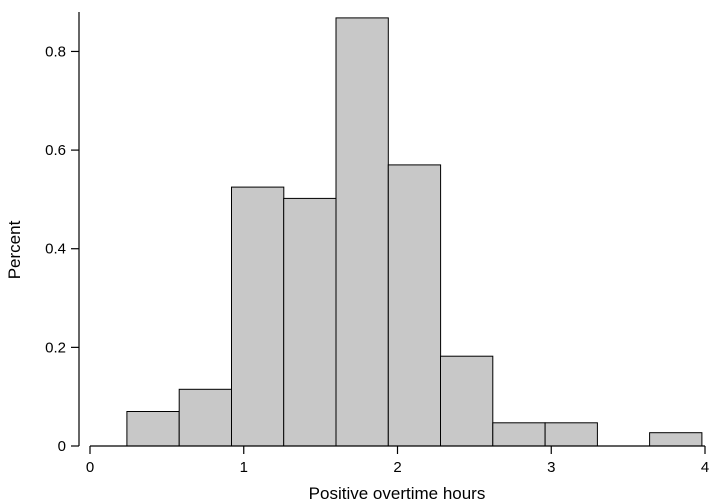 The height and width of the screenshot is (503, 710). What do you see at coordinates (551, 467) in the screenshot?
I see `x-tick-label: 3` at bounding box center [551, 467].